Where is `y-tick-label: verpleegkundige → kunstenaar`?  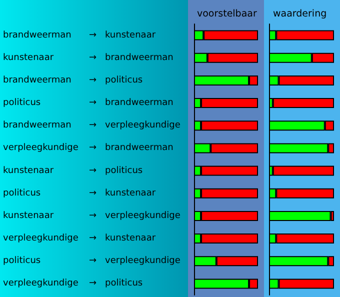 y-tick-label: verpleegkundige → kunstenaar is located at coordinates (79, 239).